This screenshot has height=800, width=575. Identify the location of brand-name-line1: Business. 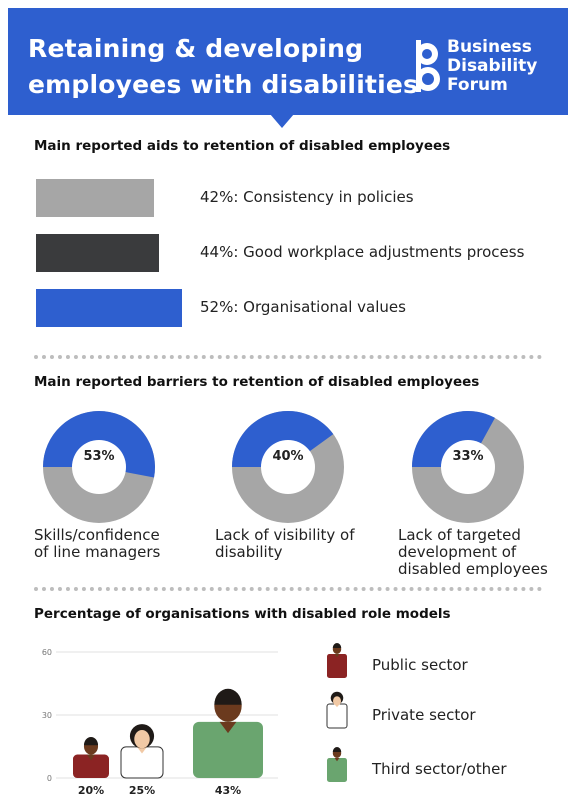
(489, 47).